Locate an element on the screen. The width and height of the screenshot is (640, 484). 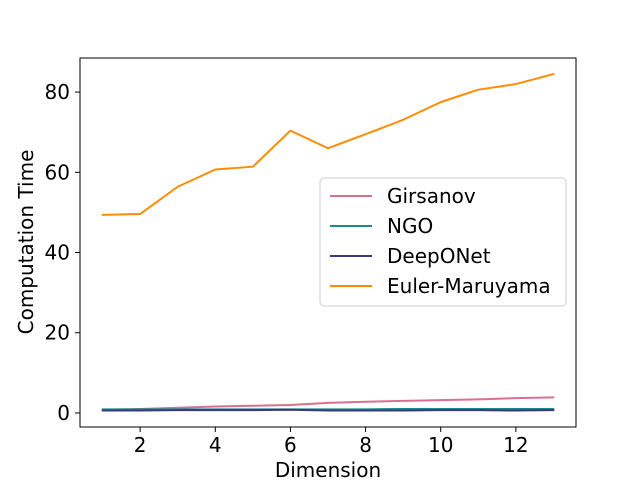
x-tick-label: 10 is located at coordinates (440, 445).